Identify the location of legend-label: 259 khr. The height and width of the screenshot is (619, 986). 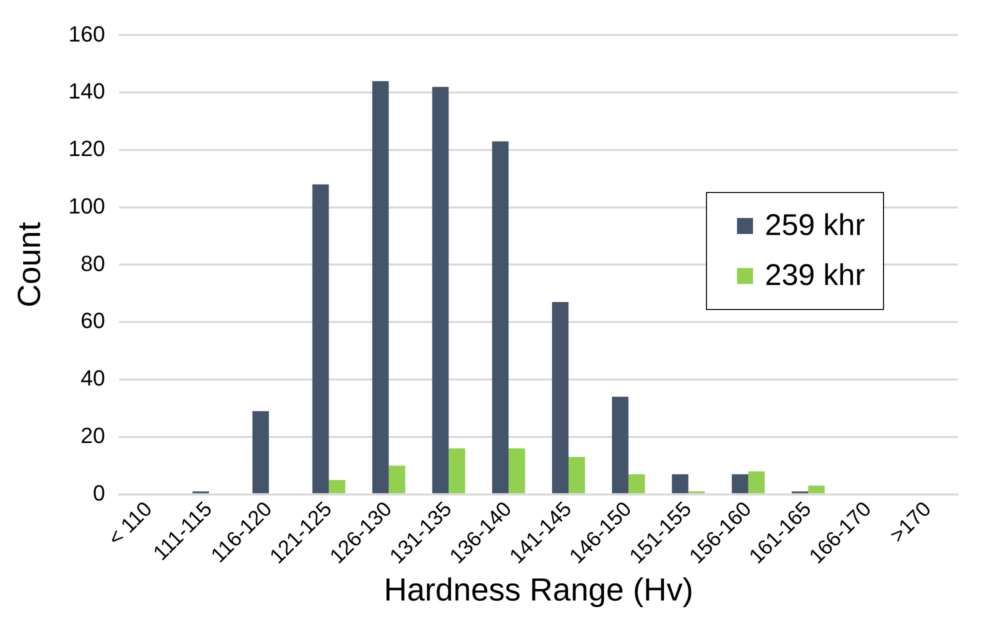
(814, 226).